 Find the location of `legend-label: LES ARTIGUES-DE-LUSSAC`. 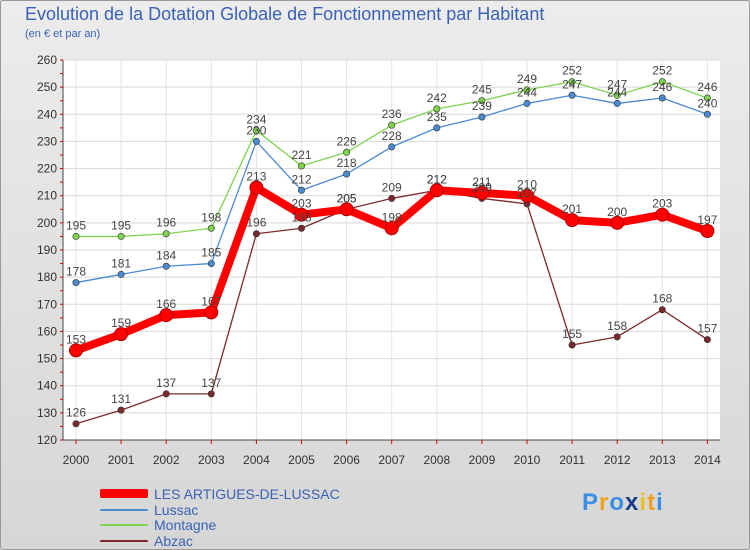

legend-label: LES ARTIGUES-DE-LUSSAC is located at coordinates (247, 493).